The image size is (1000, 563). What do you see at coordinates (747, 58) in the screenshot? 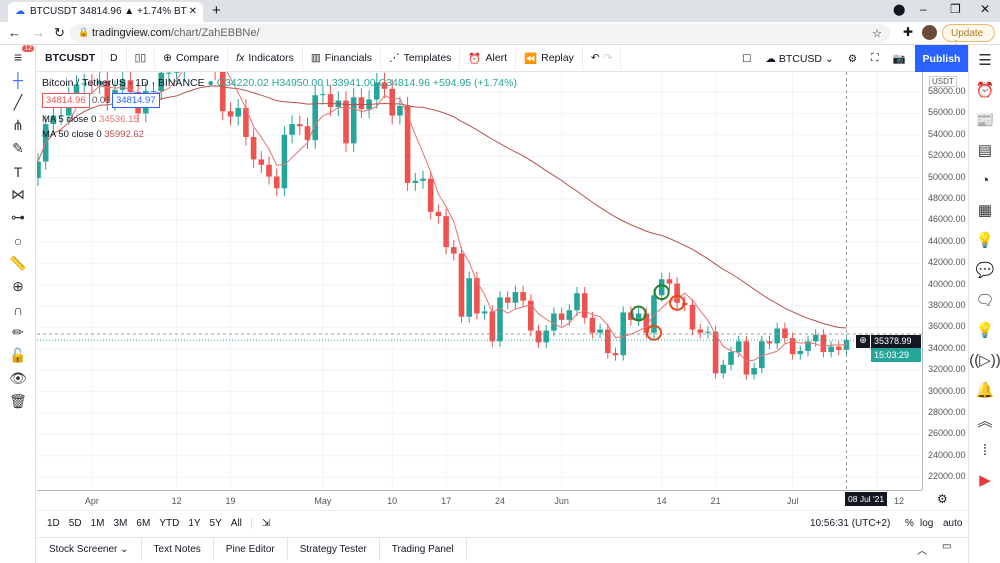
I see `layout-square-icon: ☐` at bounding box center [747, 58].